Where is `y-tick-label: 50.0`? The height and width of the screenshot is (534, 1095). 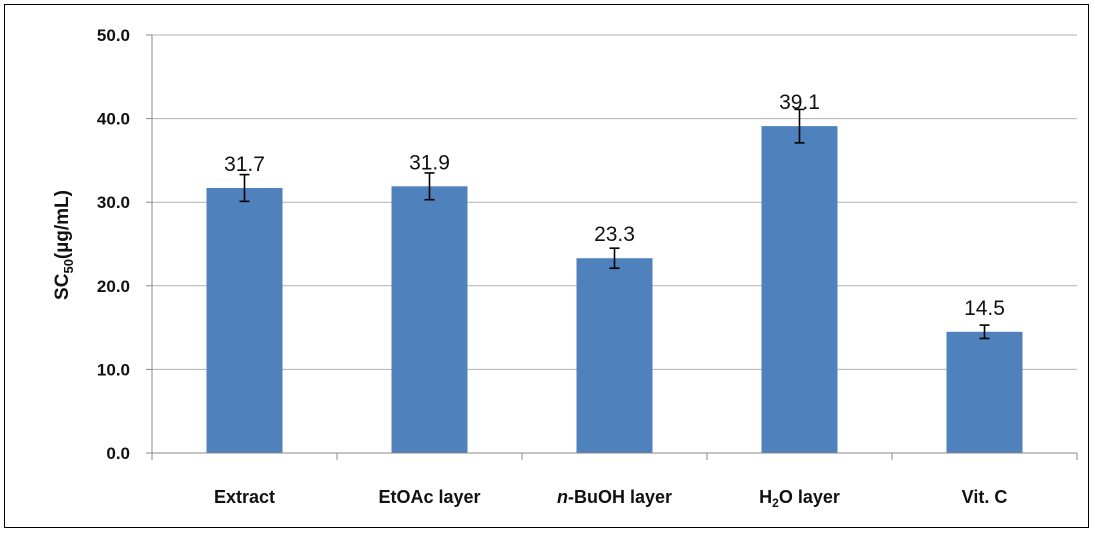 y-tick-label: 50.0 is located at coordinates (113, 35).